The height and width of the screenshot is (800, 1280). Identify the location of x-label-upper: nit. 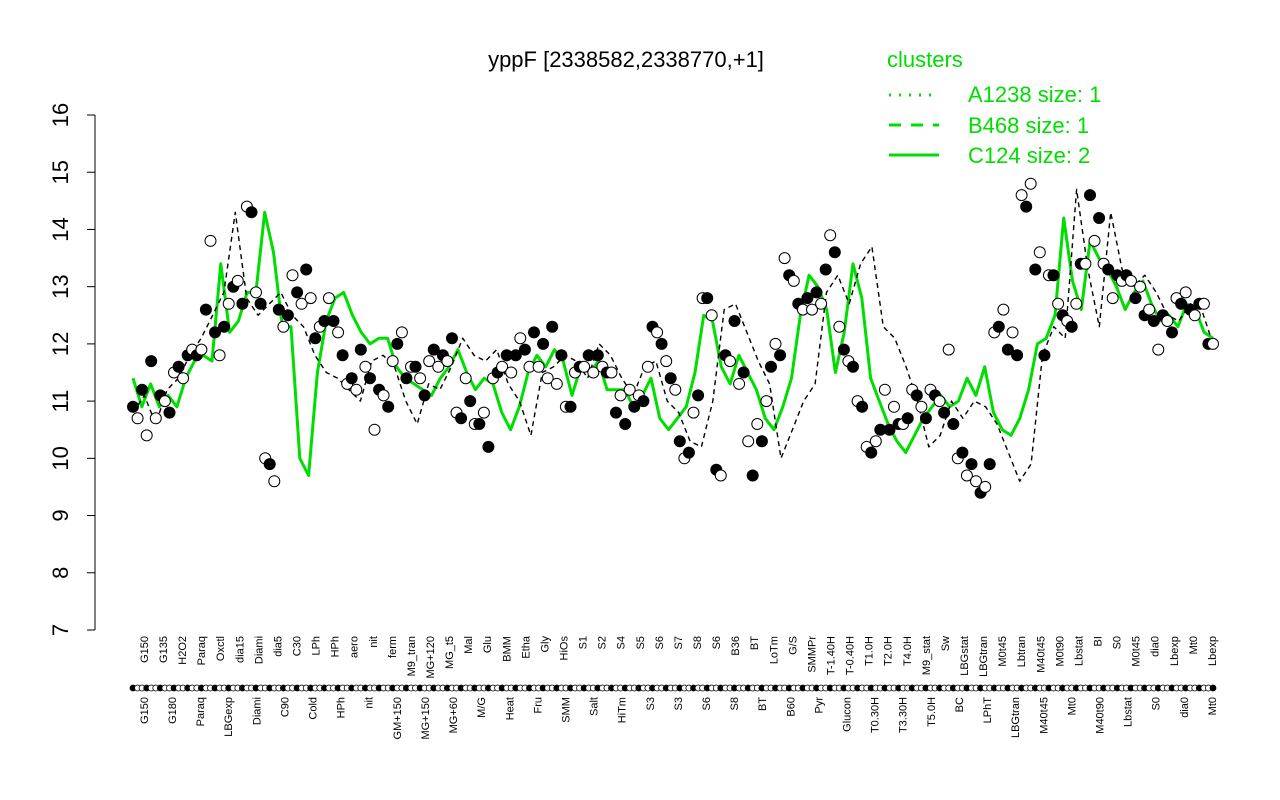
(374, 642).